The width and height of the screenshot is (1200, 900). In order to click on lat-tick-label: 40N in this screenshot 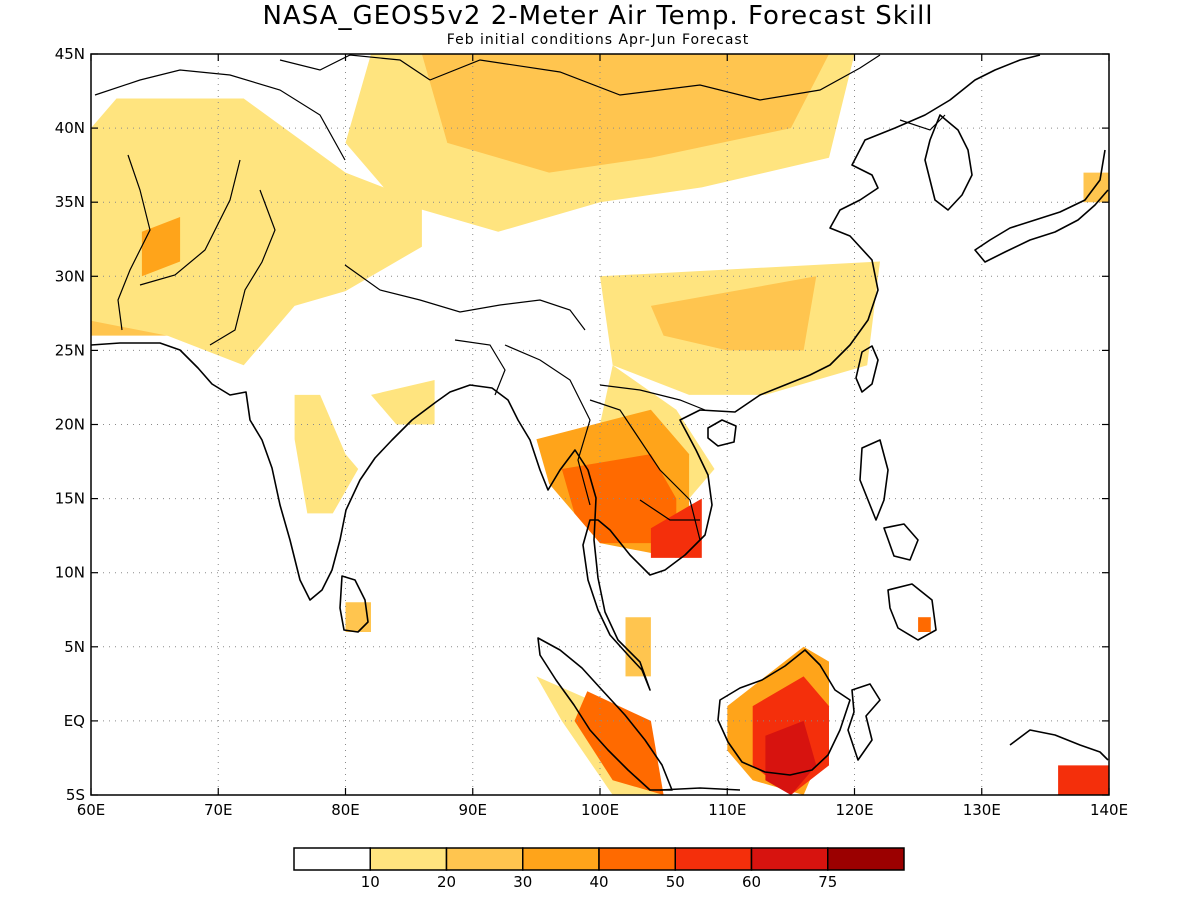, I will do `click(70, 128)`.